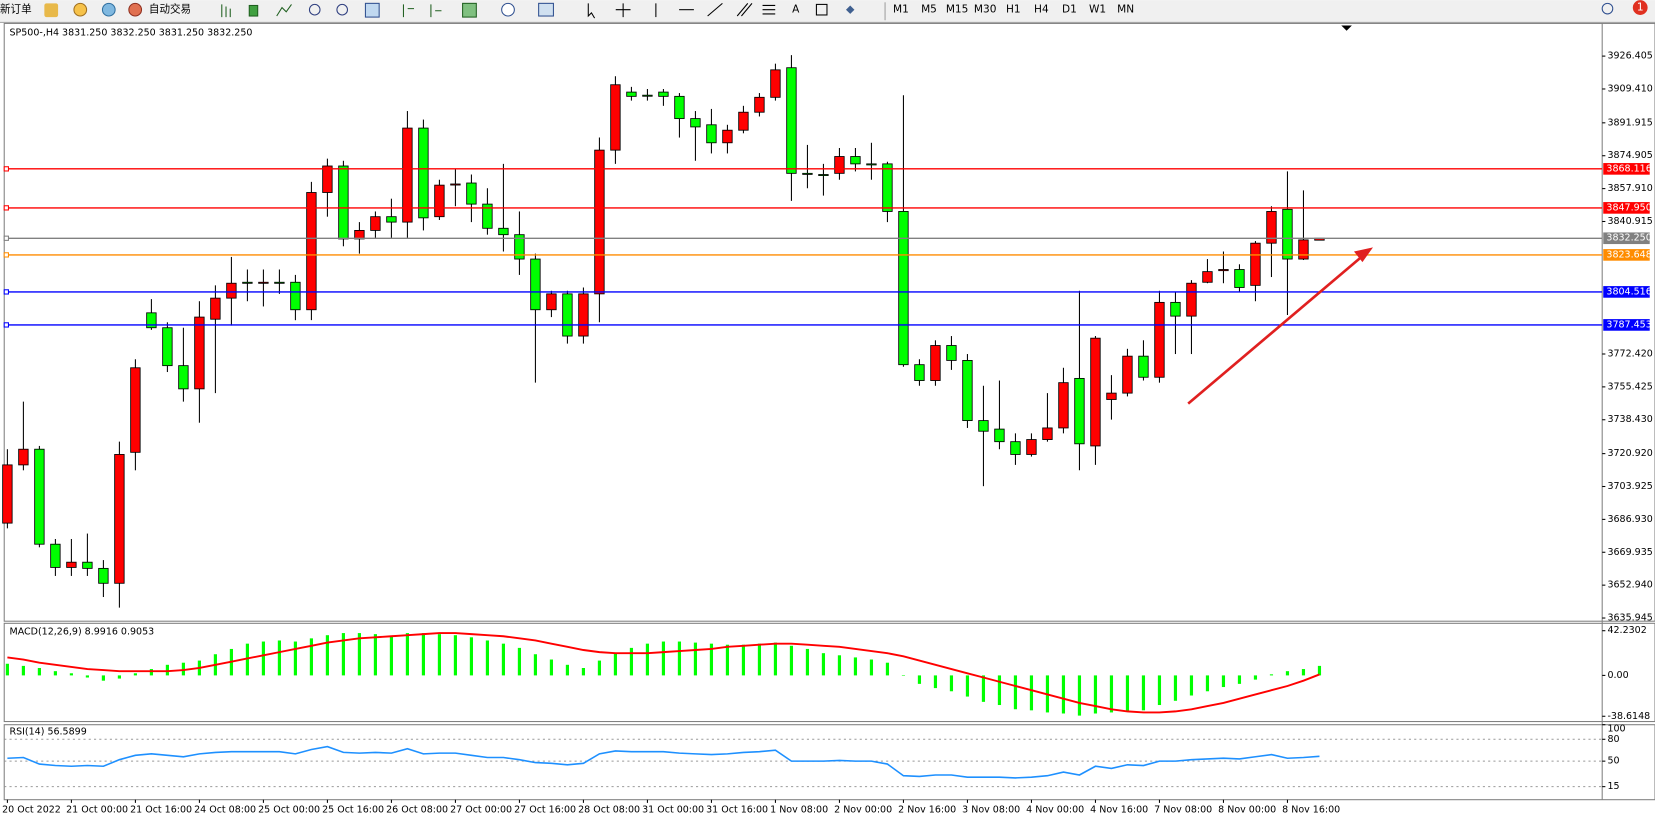 This screenshot has height=821, width=1655. Describe the element at coordinates (108, 9) in the screenshot. I see `icon-signal` at that location.